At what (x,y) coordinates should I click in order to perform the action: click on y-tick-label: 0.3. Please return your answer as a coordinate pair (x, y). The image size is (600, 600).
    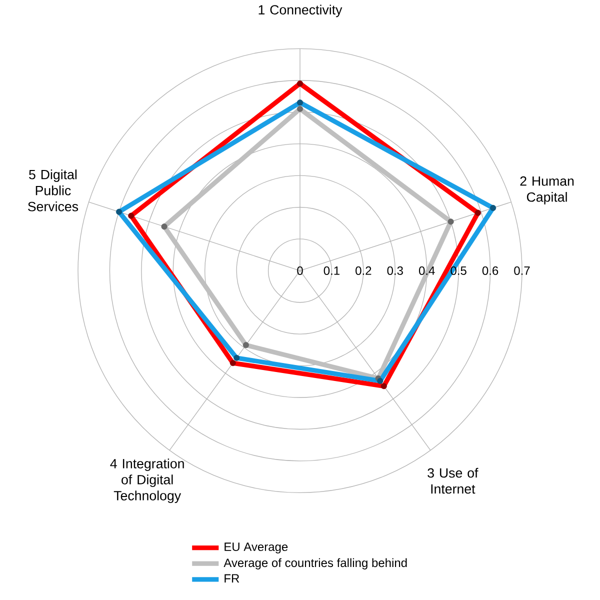
    Looking at the image, I should click on (395, 270).